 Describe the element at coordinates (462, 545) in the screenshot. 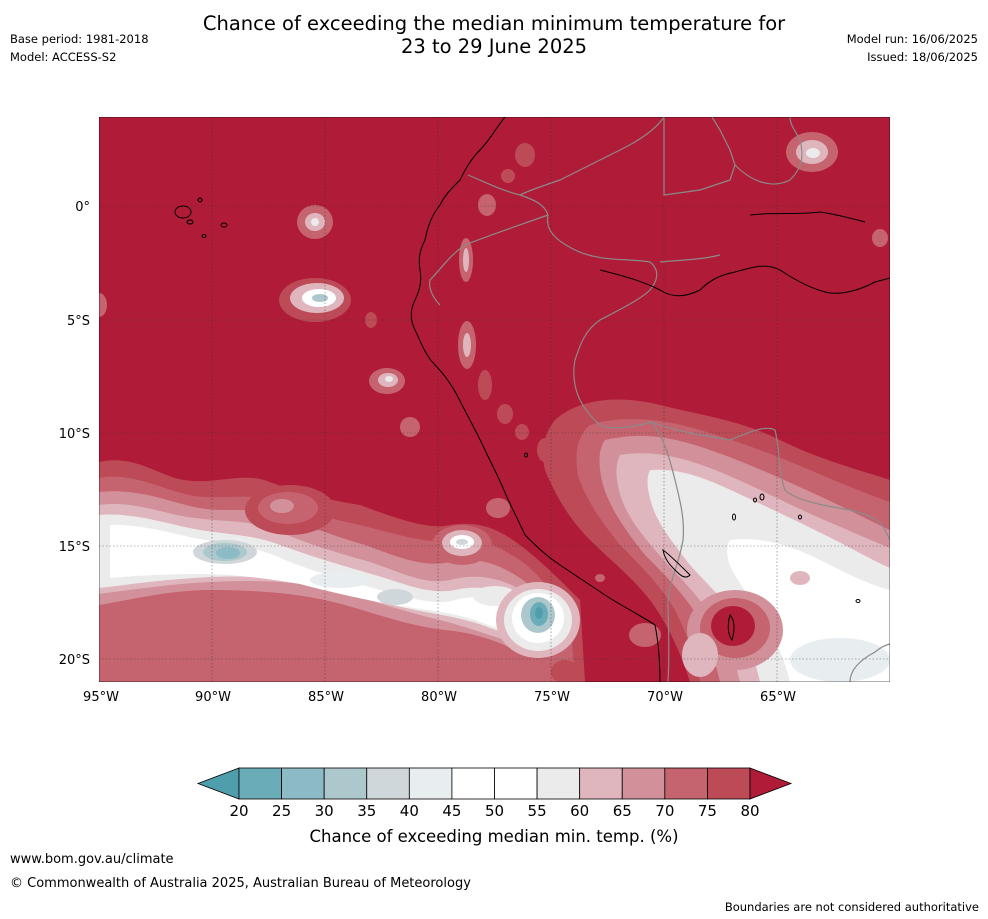

I see `contour-patch-15s` at that location.